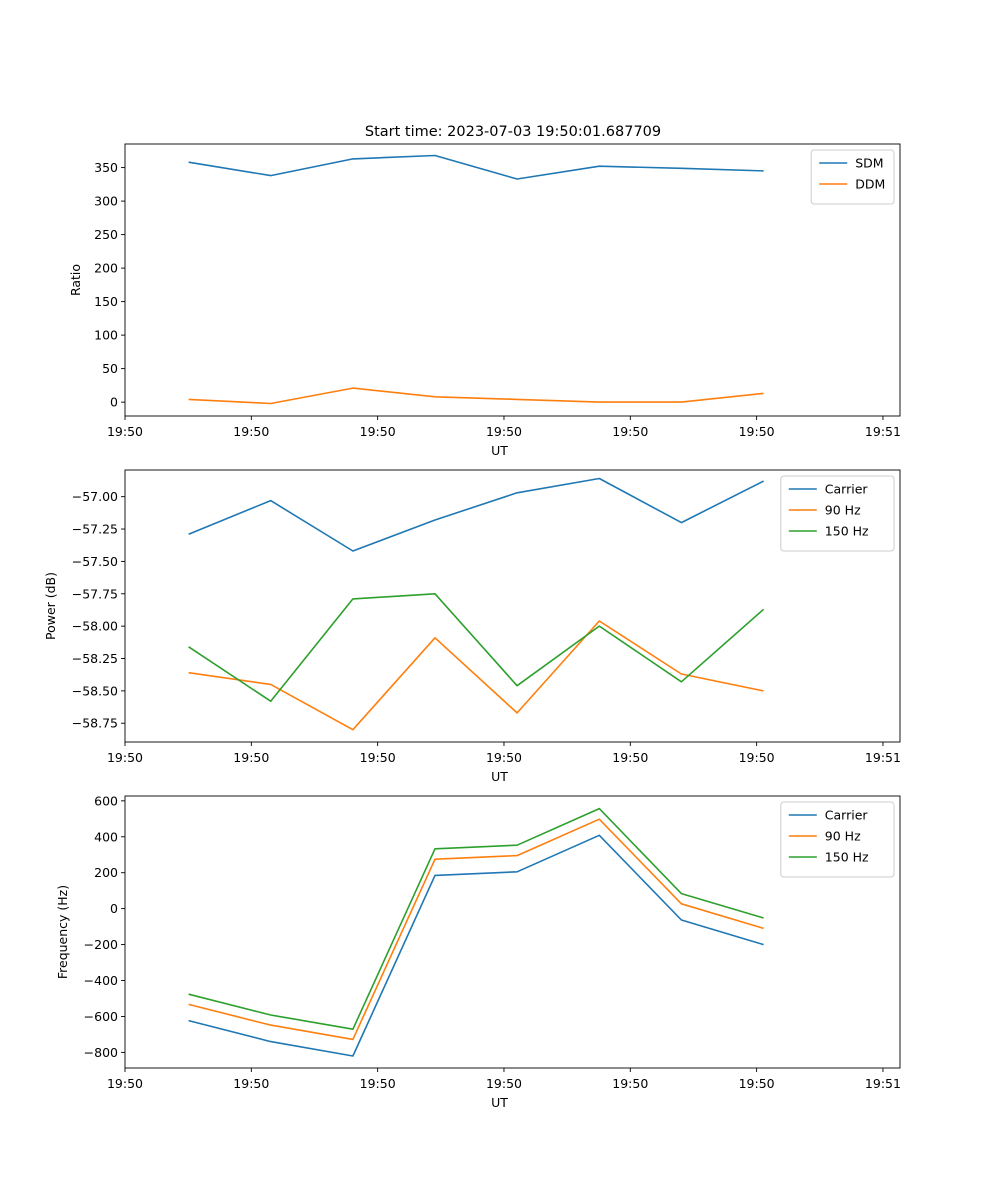 This screenshot has width=1000, height=1200. I want to click on y-tick-label: −200, so click(101, 944).